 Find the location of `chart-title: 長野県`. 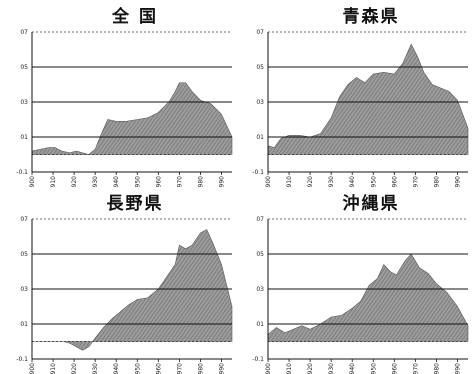

chart-title: 長野県 is located at coordinates (135, 204).